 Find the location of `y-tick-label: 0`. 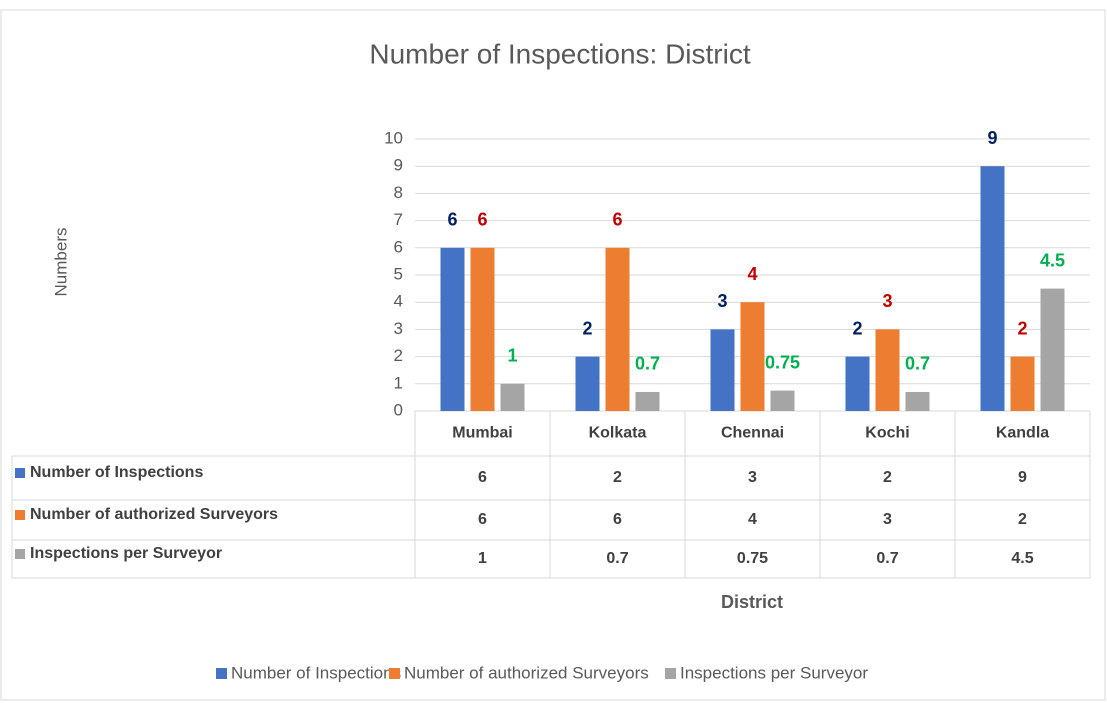

y-tick-label: 0 is located at coordinates (398, 409).